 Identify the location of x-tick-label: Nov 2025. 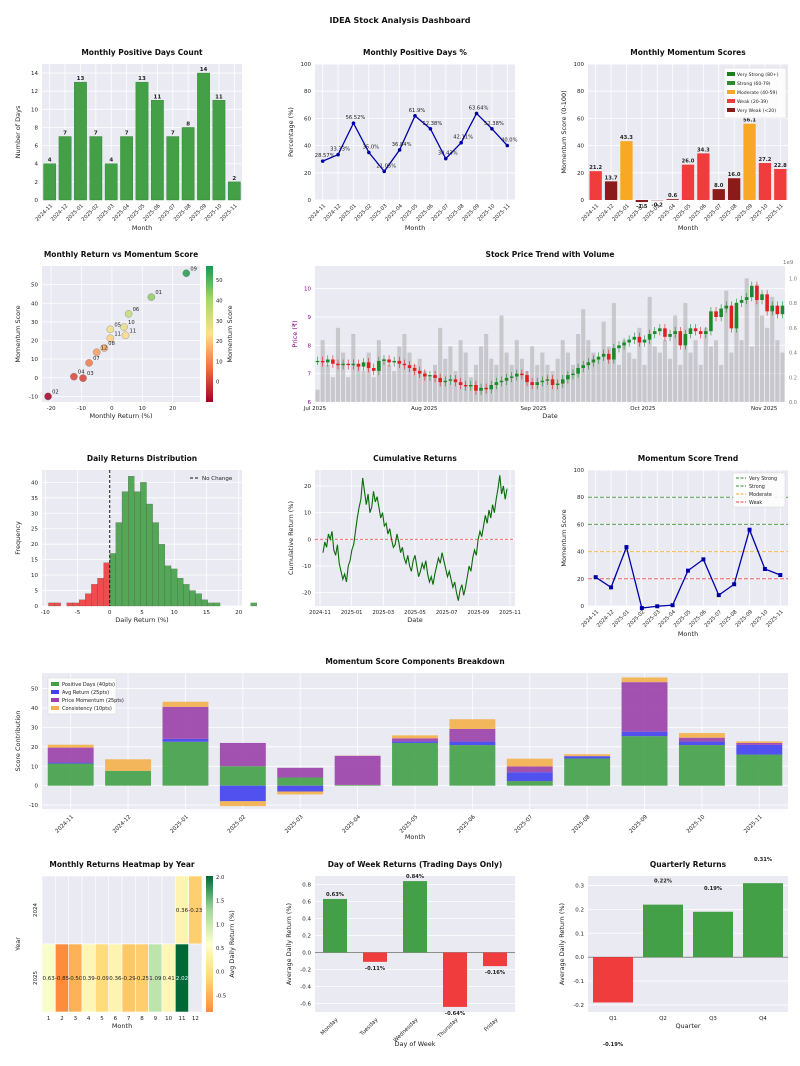
(764, 409).